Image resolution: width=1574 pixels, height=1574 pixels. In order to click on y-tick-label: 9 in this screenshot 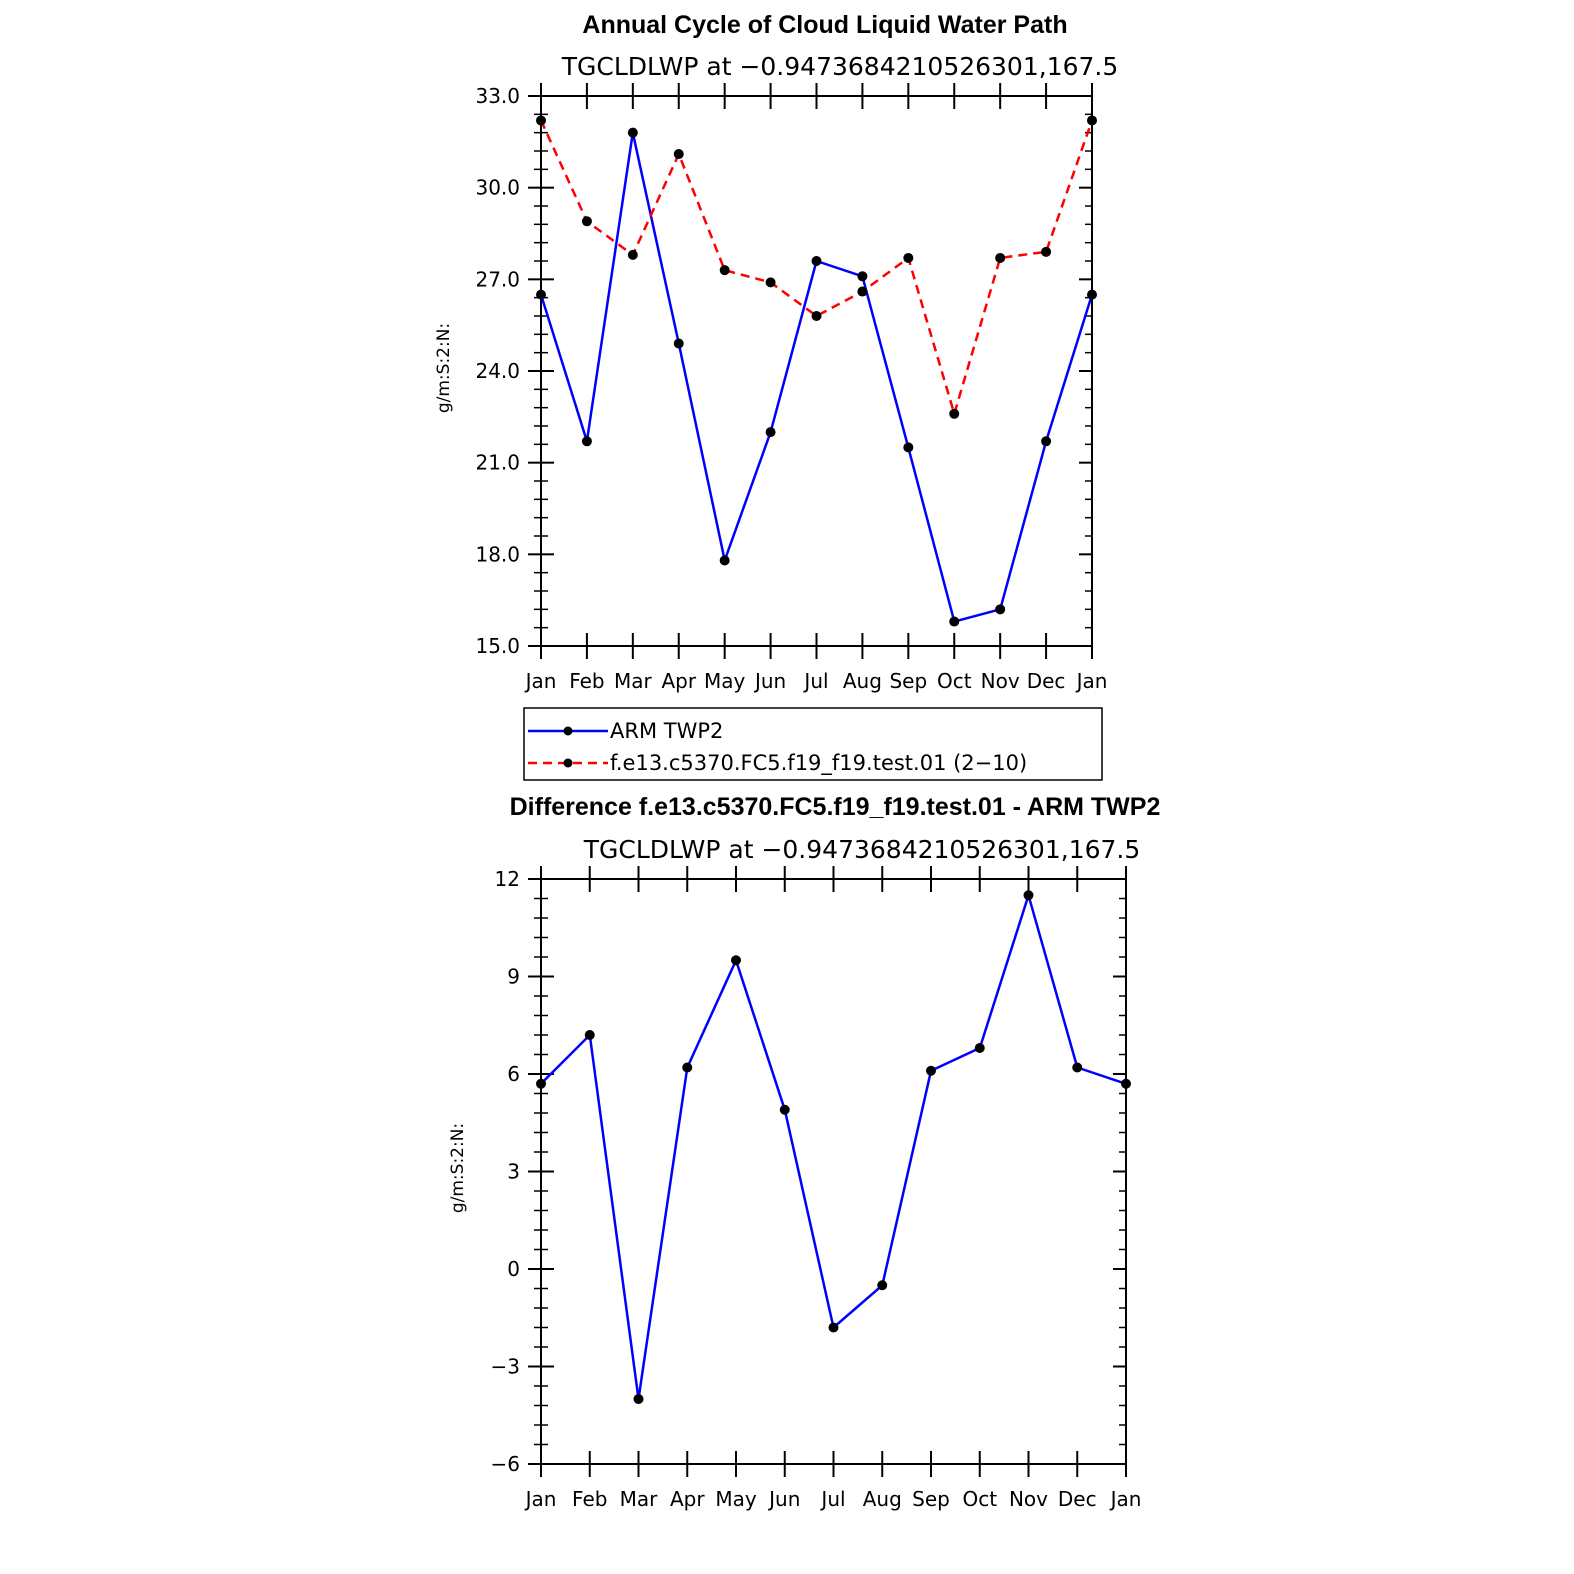, I will do `click(513, 977)`.